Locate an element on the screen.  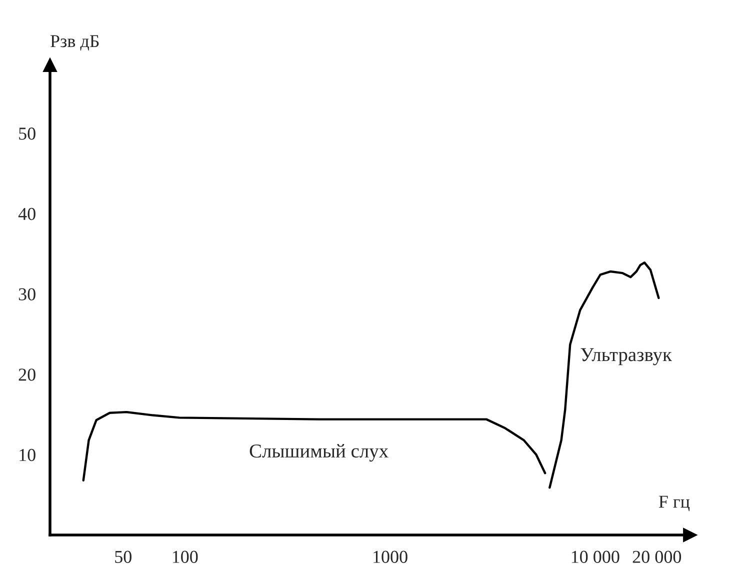
annotation: Слышимый слух is located at coordinates (319, 453).